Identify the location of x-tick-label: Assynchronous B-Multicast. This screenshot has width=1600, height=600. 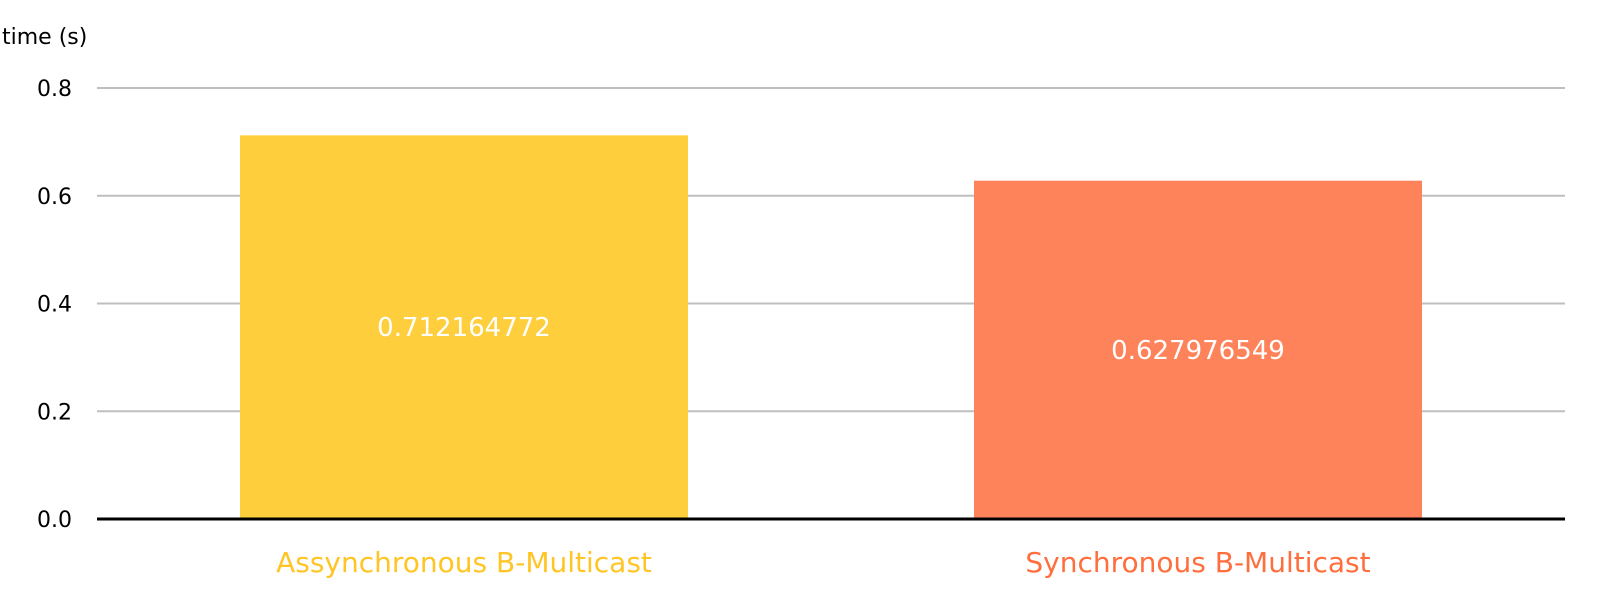
(464, 562).